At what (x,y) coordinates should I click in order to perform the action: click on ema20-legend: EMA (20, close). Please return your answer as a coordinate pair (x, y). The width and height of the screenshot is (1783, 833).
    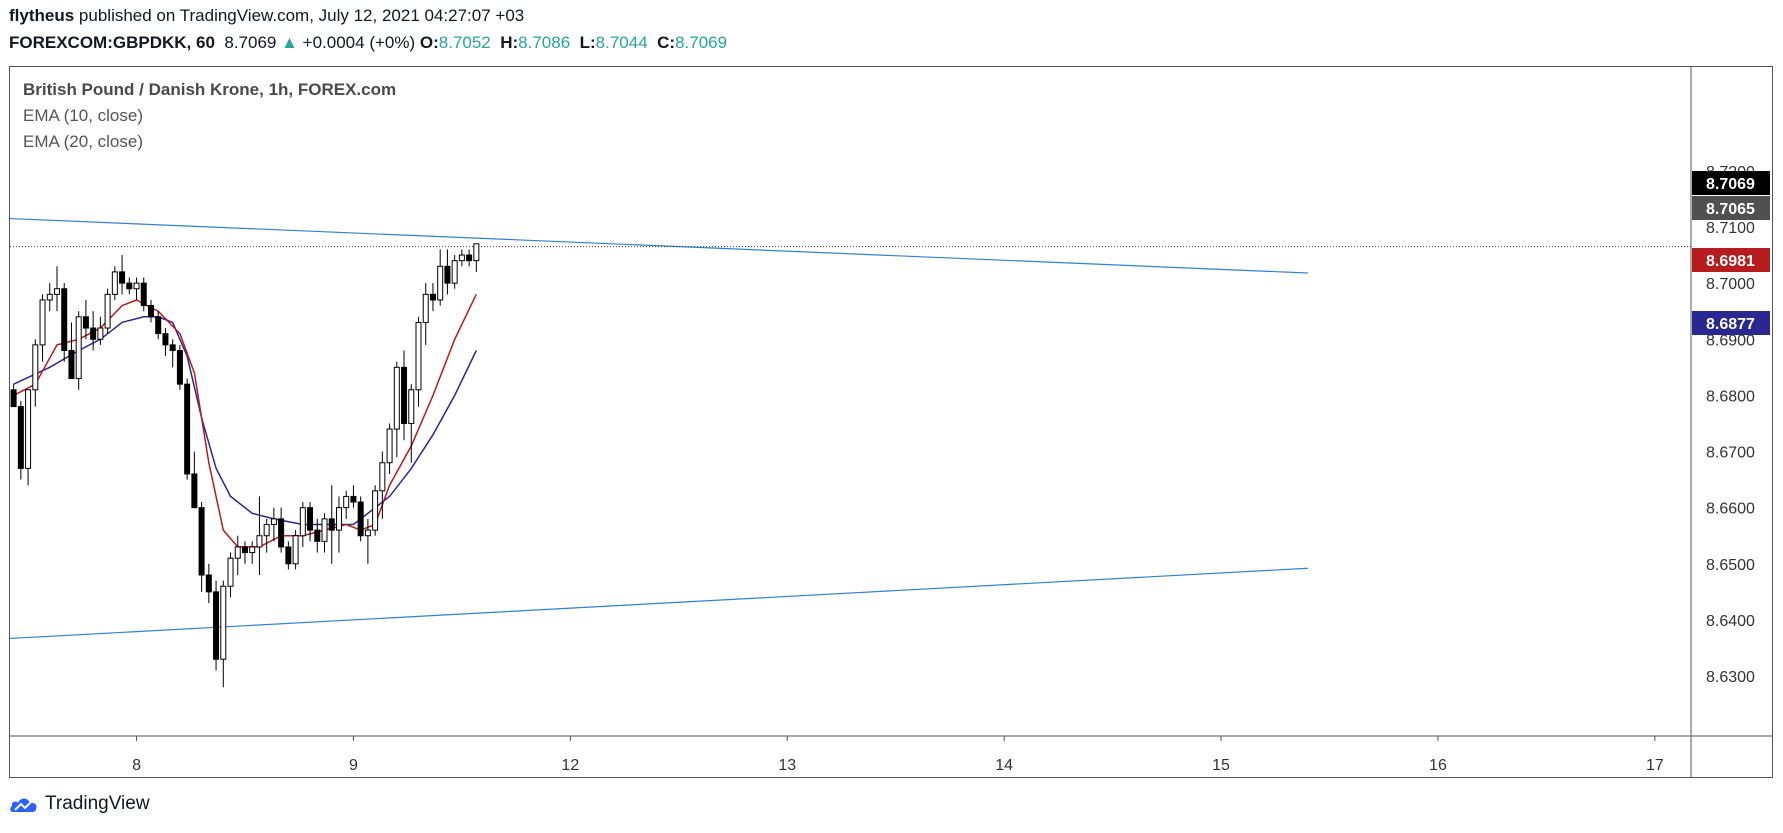
    Looking at the image, I should click on (83, 142).